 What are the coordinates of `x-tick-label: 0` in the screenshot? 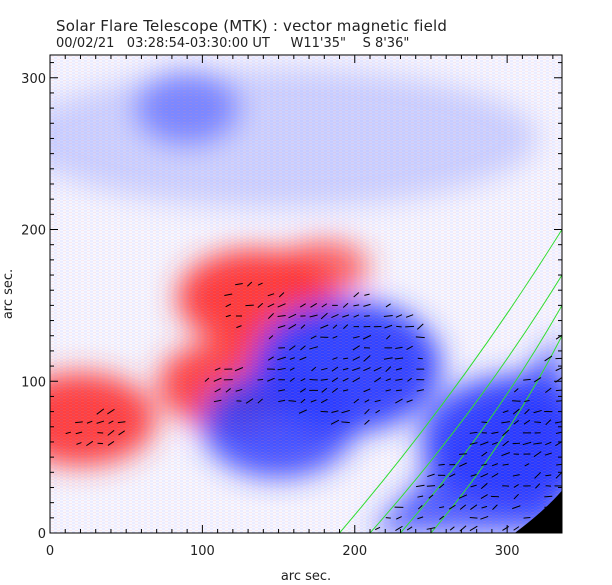 It's located at (50, 551).